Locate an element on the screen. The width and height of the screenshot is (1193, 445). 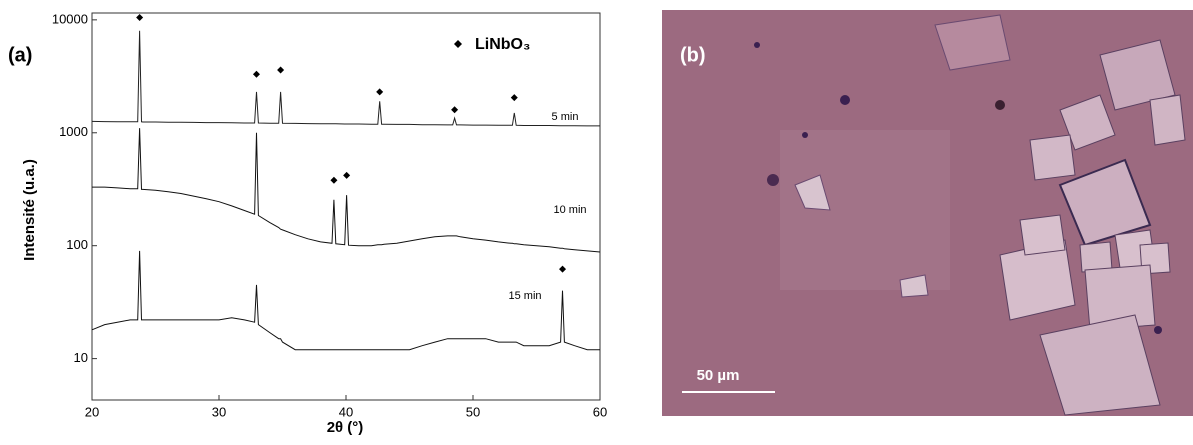
series-label: 15 min is located at coordinates (524, 296).